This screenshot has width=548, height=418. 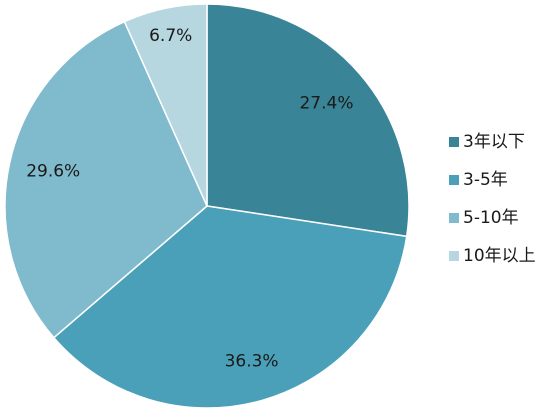 What do you see at coordinates (492, 199) in the screenshot?
I see `chart-legend: 3年以下 3-5年 5-10年 10年以上` at bounding box center [492, 199].